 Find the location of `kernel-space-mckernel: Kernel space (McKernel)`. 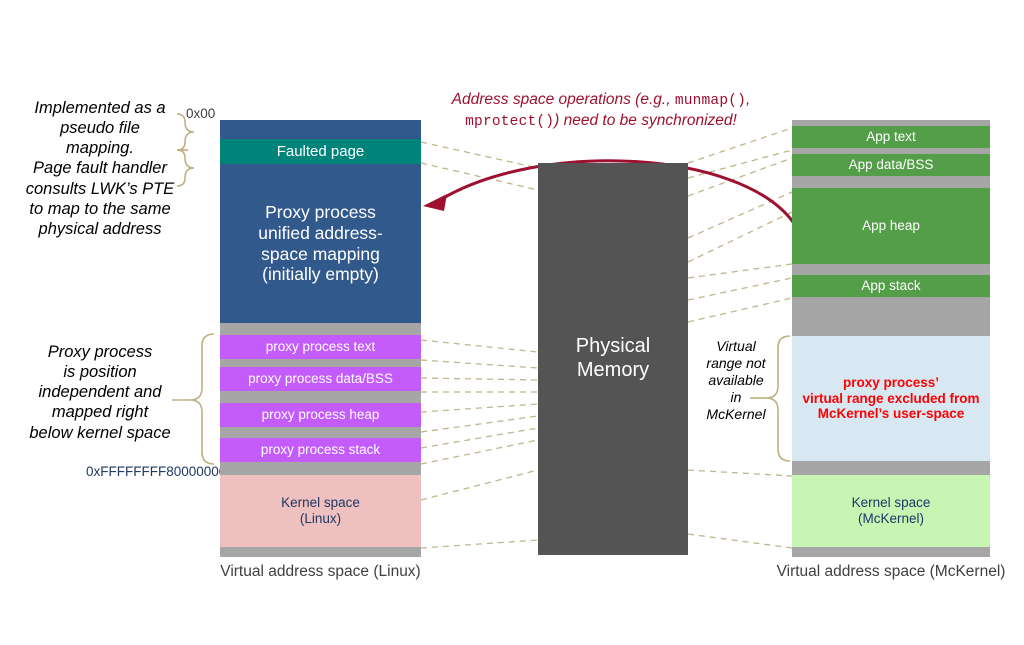

kernel-space-mckernel: Kernel space (McKernel) is located at coordinates (891, 511).